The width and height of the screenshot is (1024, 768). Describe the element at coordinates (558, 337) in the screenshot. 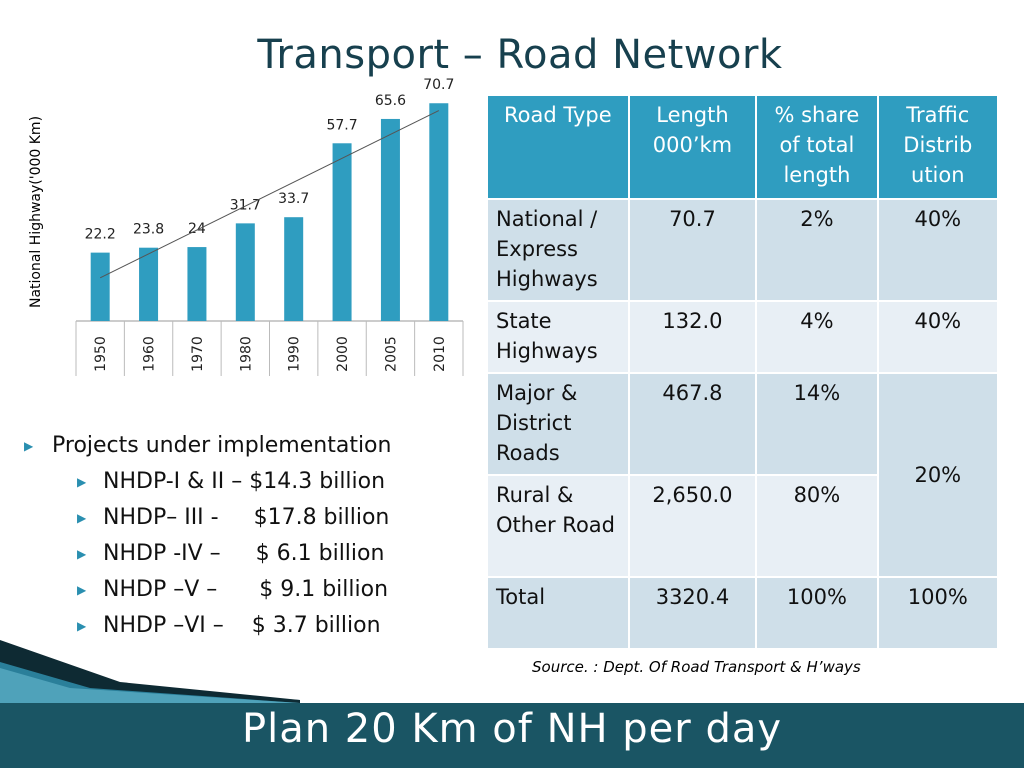

I see `cell-road-type: State Highways` at that location.